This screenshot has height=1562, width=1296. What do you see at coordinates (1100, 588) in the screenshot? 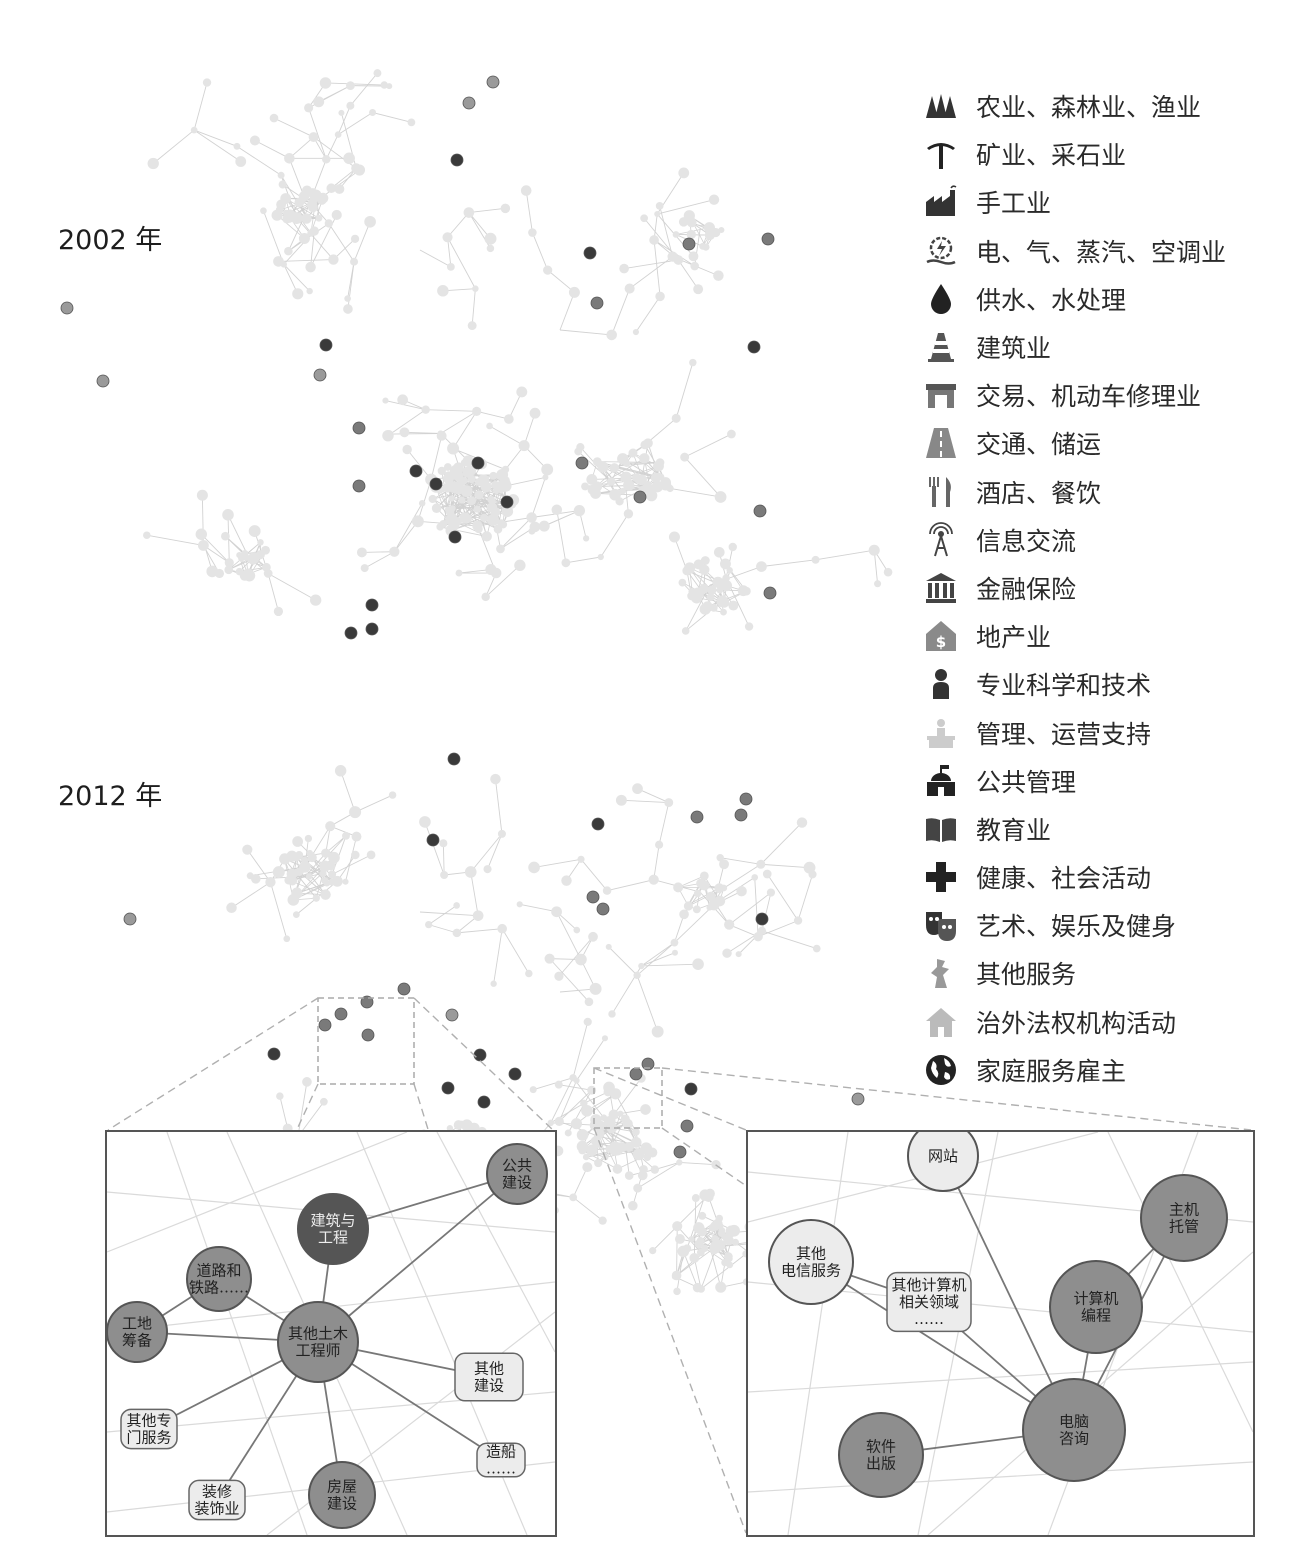
I see `legend-item: 金融保险` at bounding box center [1100, 588].